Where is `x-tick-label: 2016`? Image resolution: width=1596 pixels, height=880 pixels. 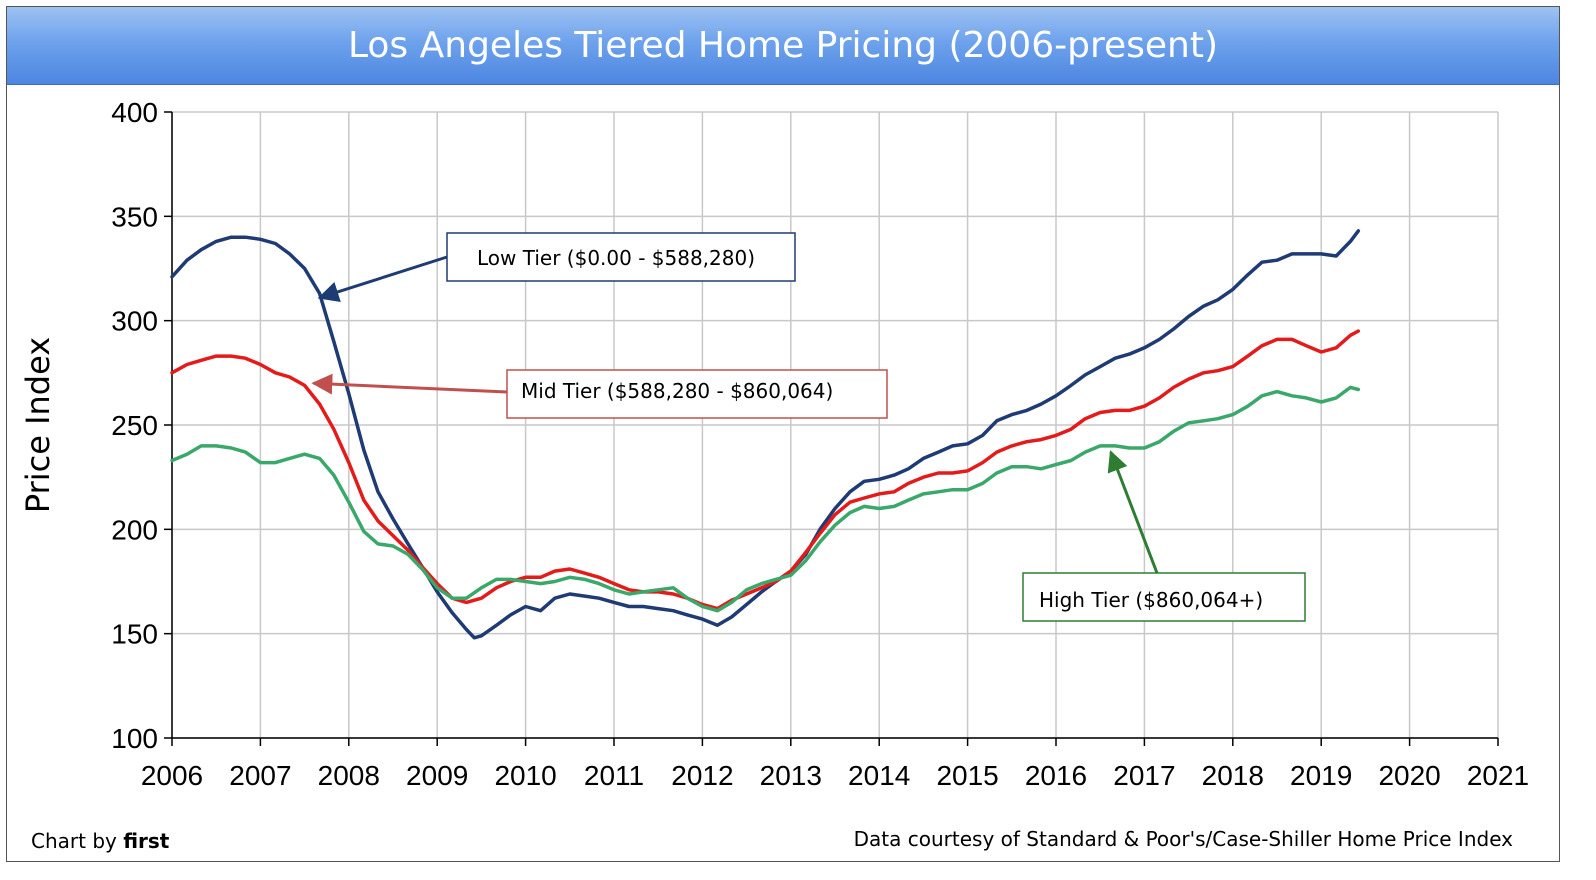
x-tick-label: 2016 is located at coordinates (1056, 775).